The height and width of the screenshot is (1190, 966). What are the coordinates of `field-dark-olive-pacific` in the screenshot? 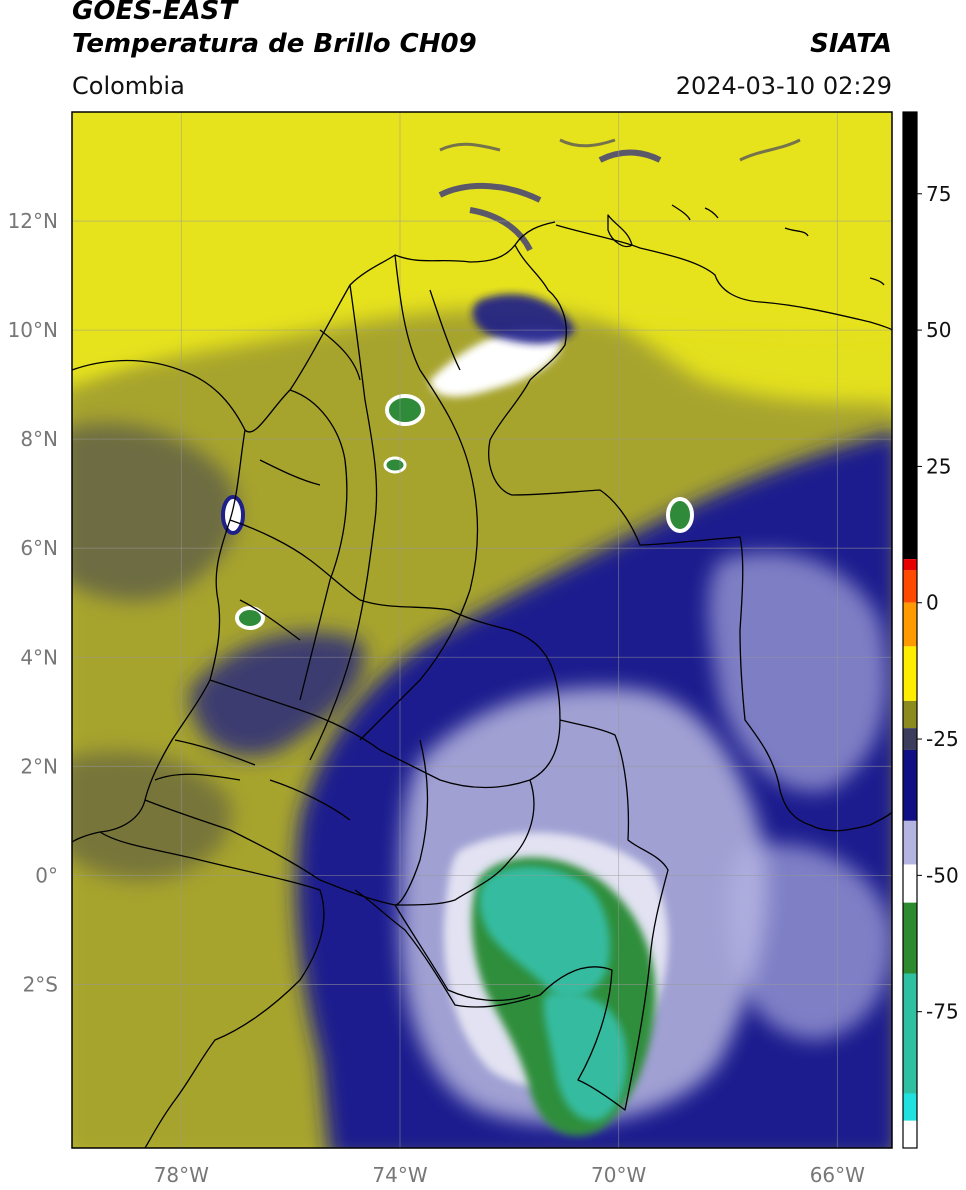 It's located at (152, 816).